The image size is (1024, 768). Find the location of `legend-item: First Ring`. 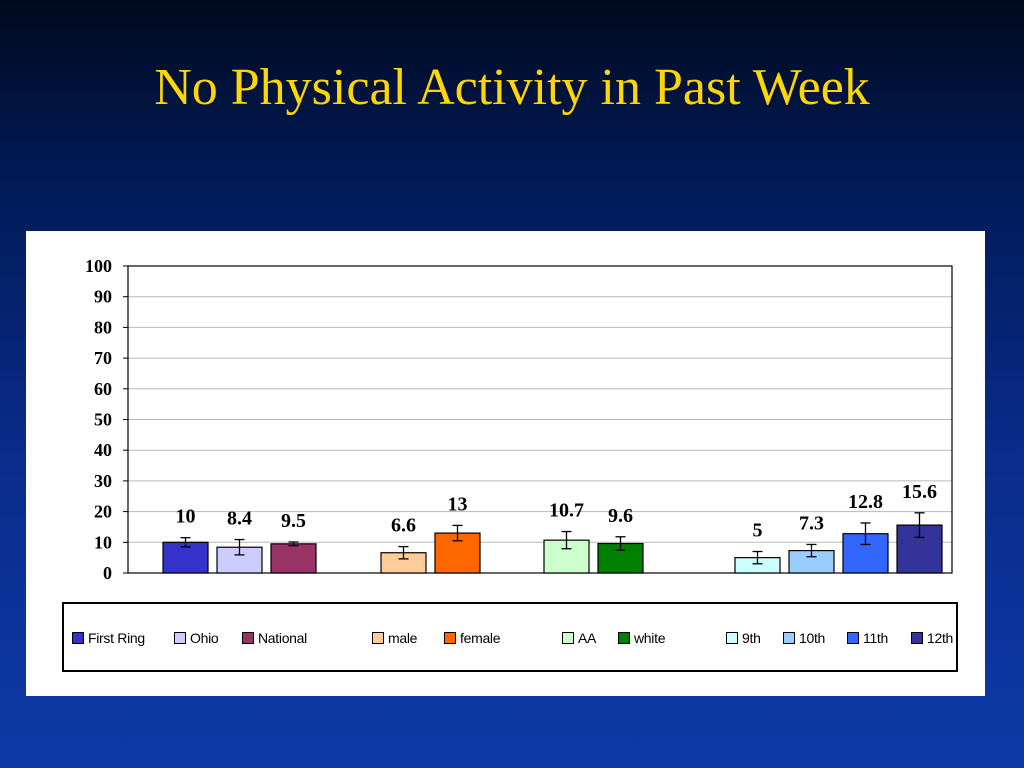

legend-item: First Ring is located at coordinates (108, 638).